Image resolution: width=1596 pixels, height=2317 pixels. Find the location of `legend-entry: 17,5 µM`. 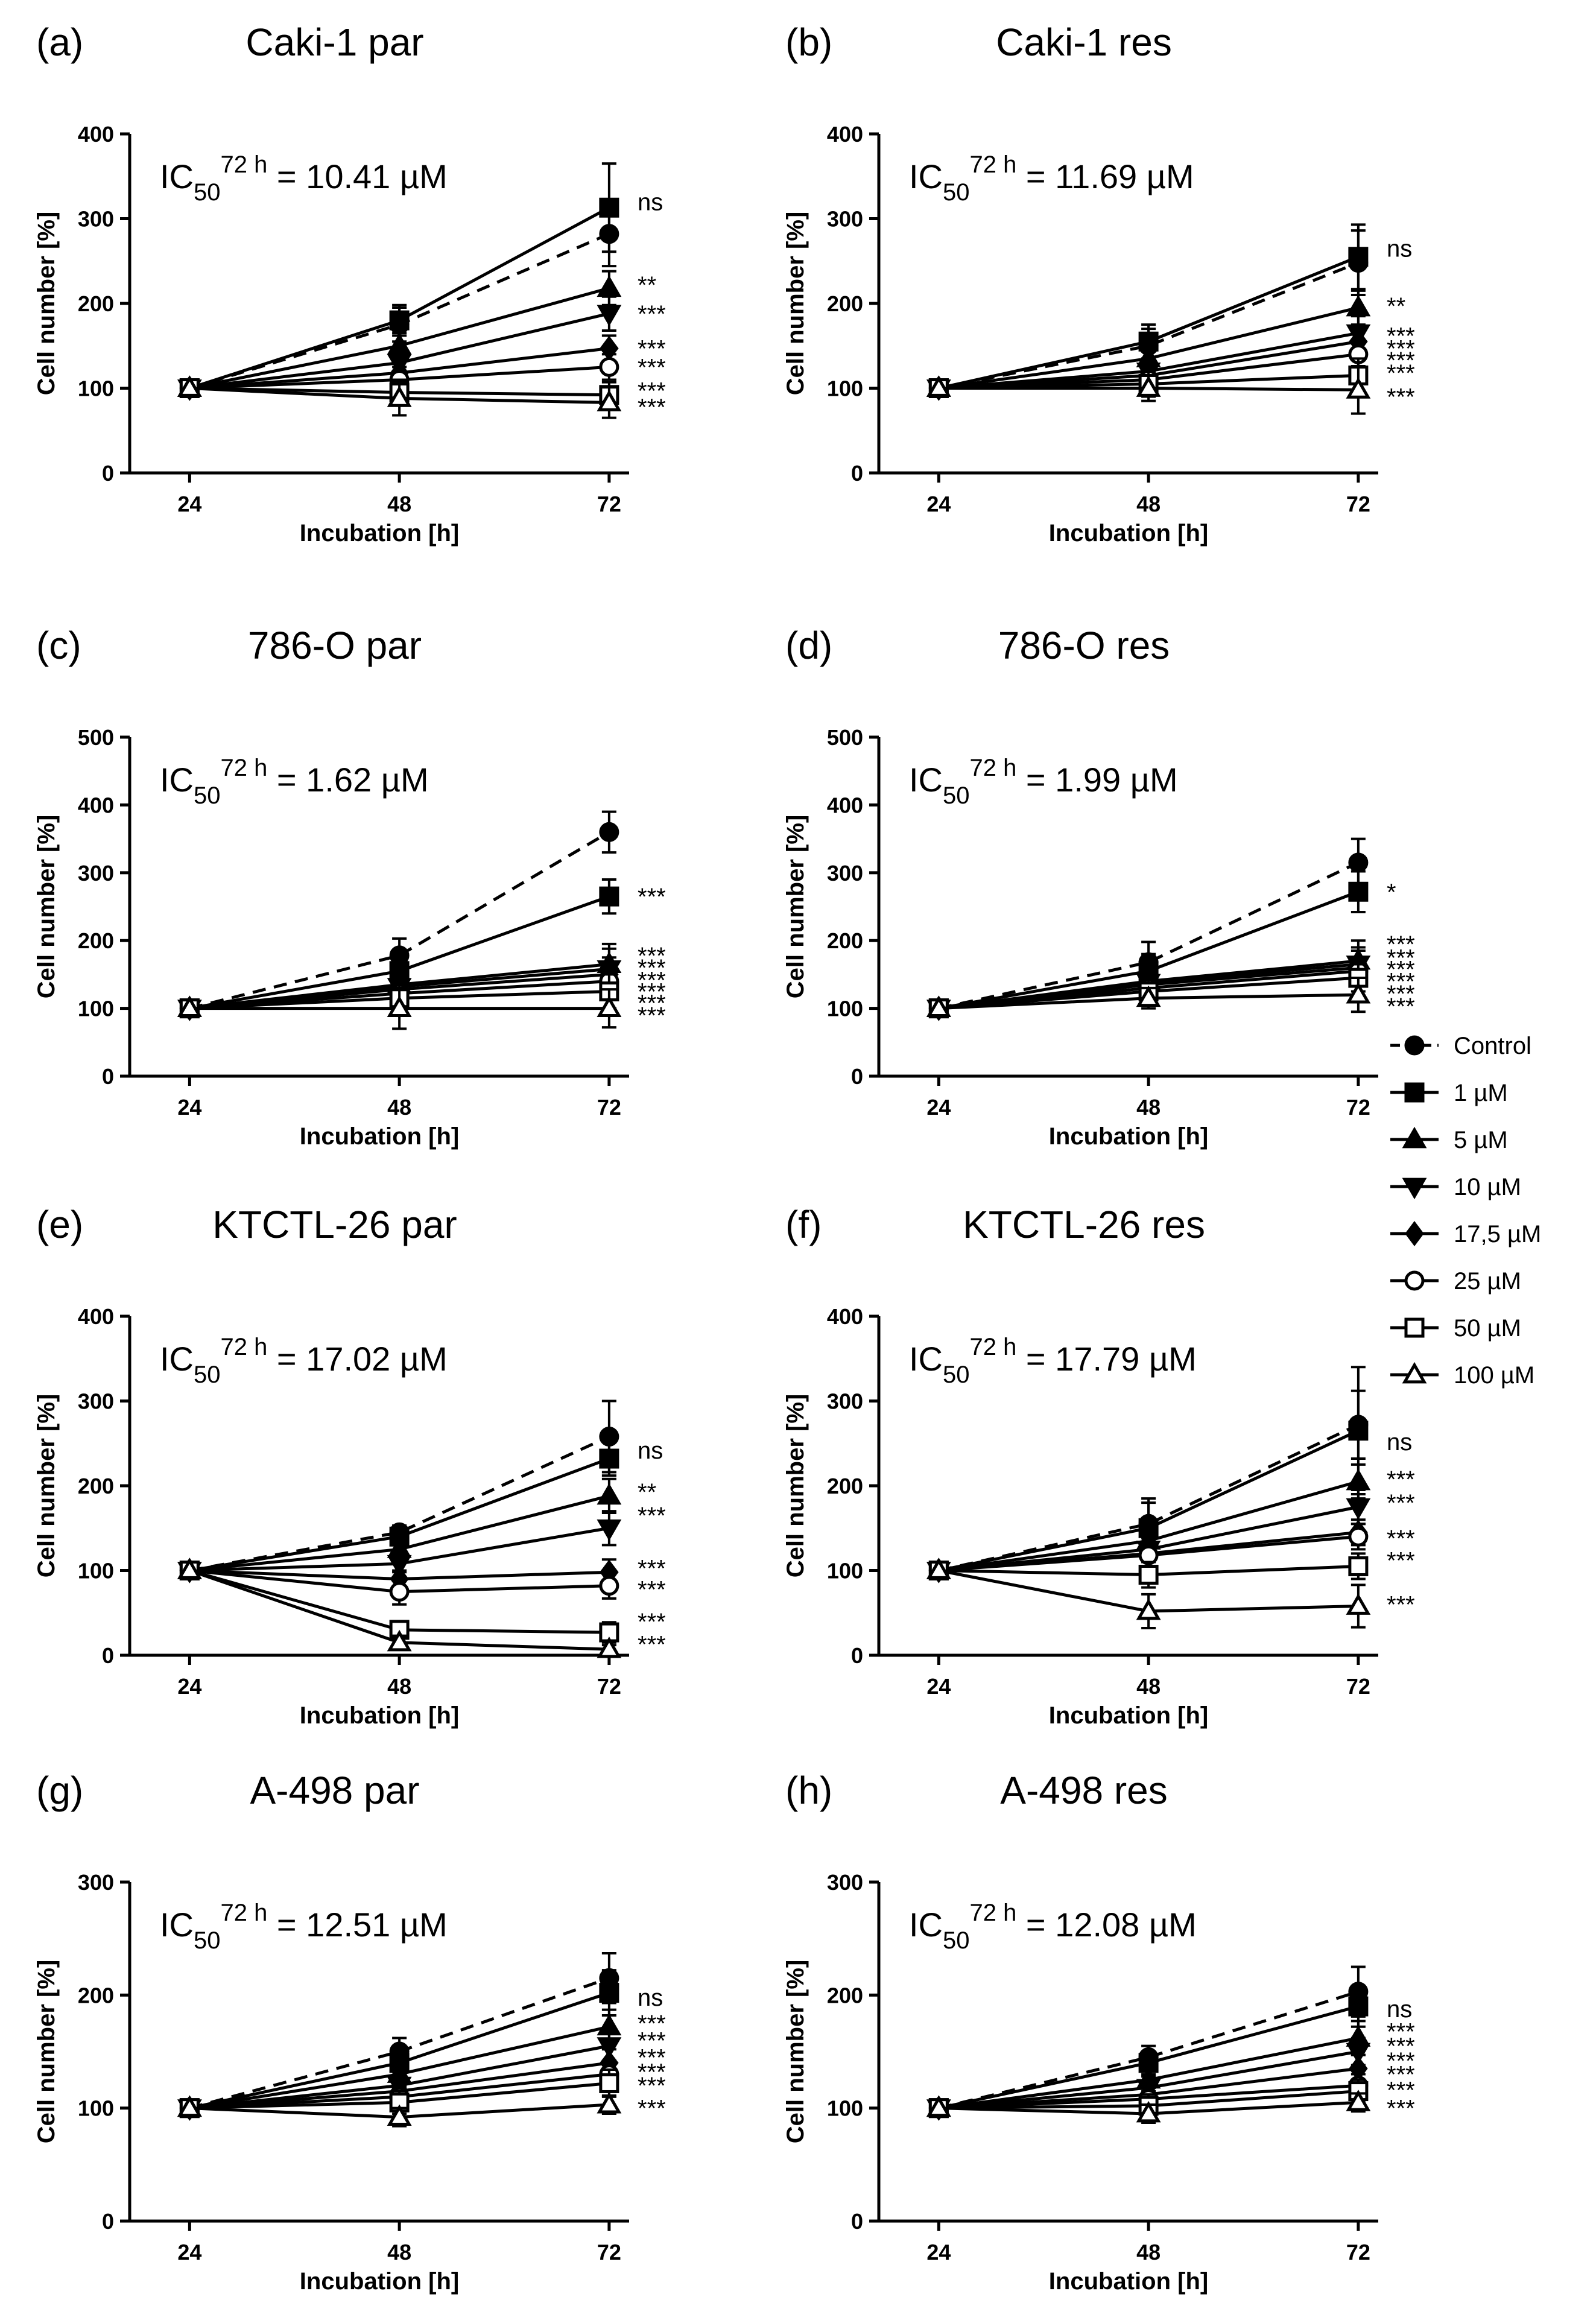

legend-entry: 17,5 µM is located at coordinates (1465, 1234).